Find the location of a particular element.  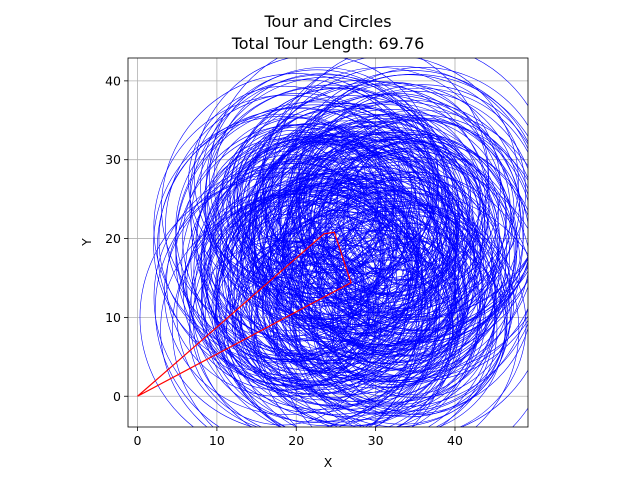

tour-layer is located at coordinates (244, 314).